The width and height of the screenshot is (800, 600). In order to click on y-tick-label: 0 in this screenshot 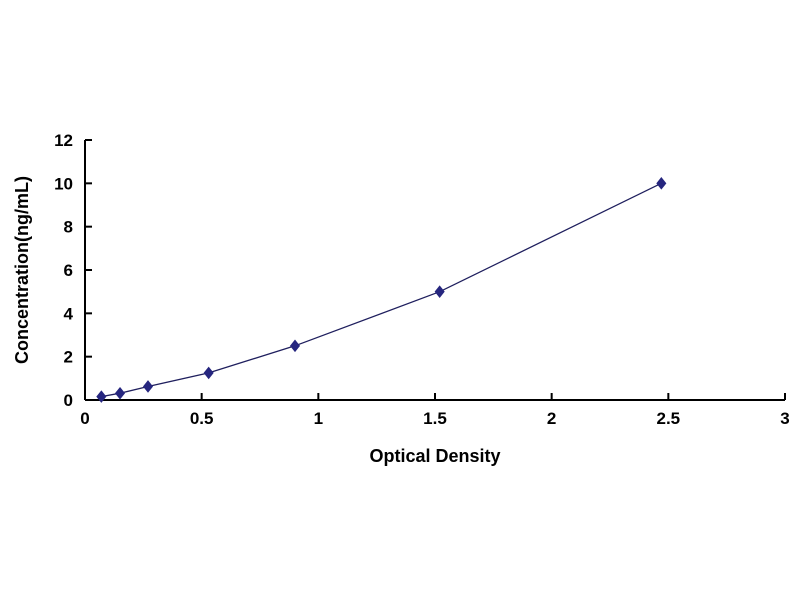, I will do `click(68, 400)`.